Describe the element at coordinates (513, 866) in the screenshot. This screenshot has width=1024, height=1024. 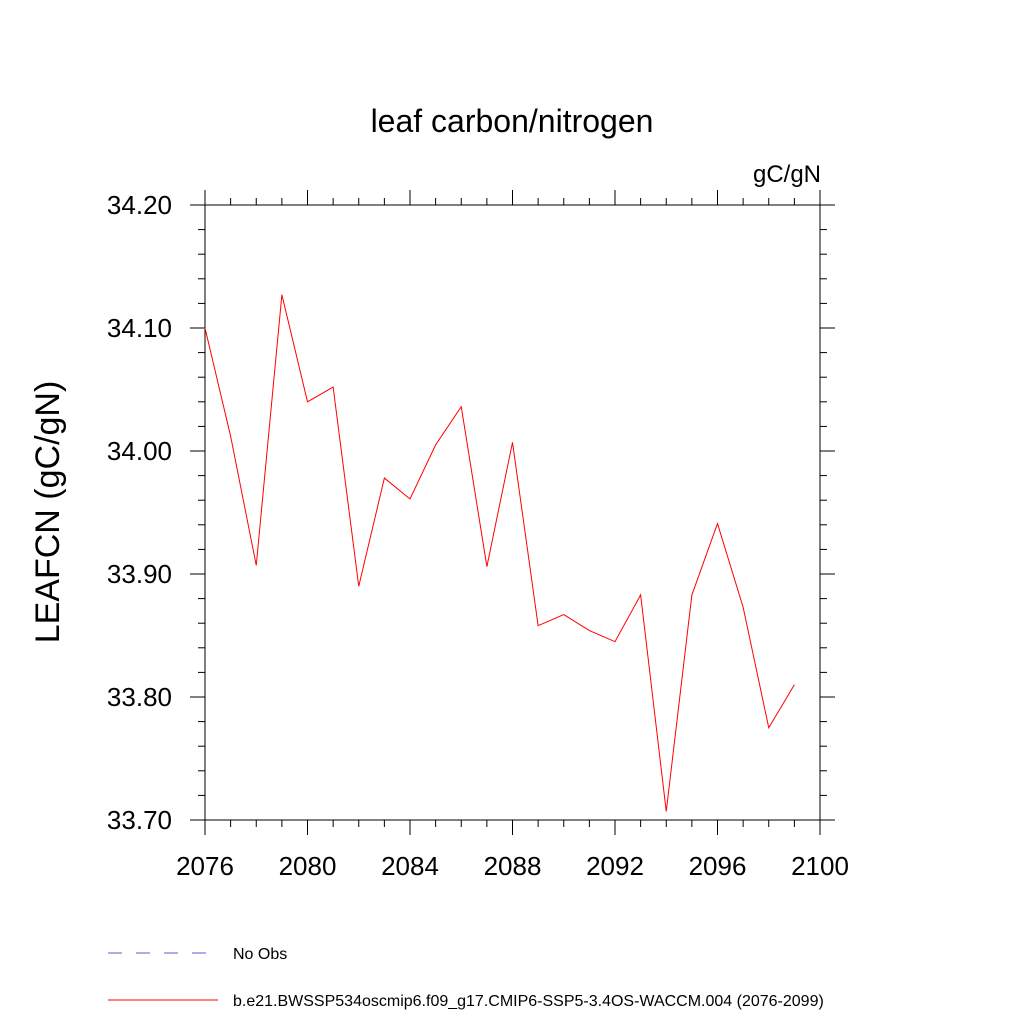
I see `x-tick-label: 2088` at that location.